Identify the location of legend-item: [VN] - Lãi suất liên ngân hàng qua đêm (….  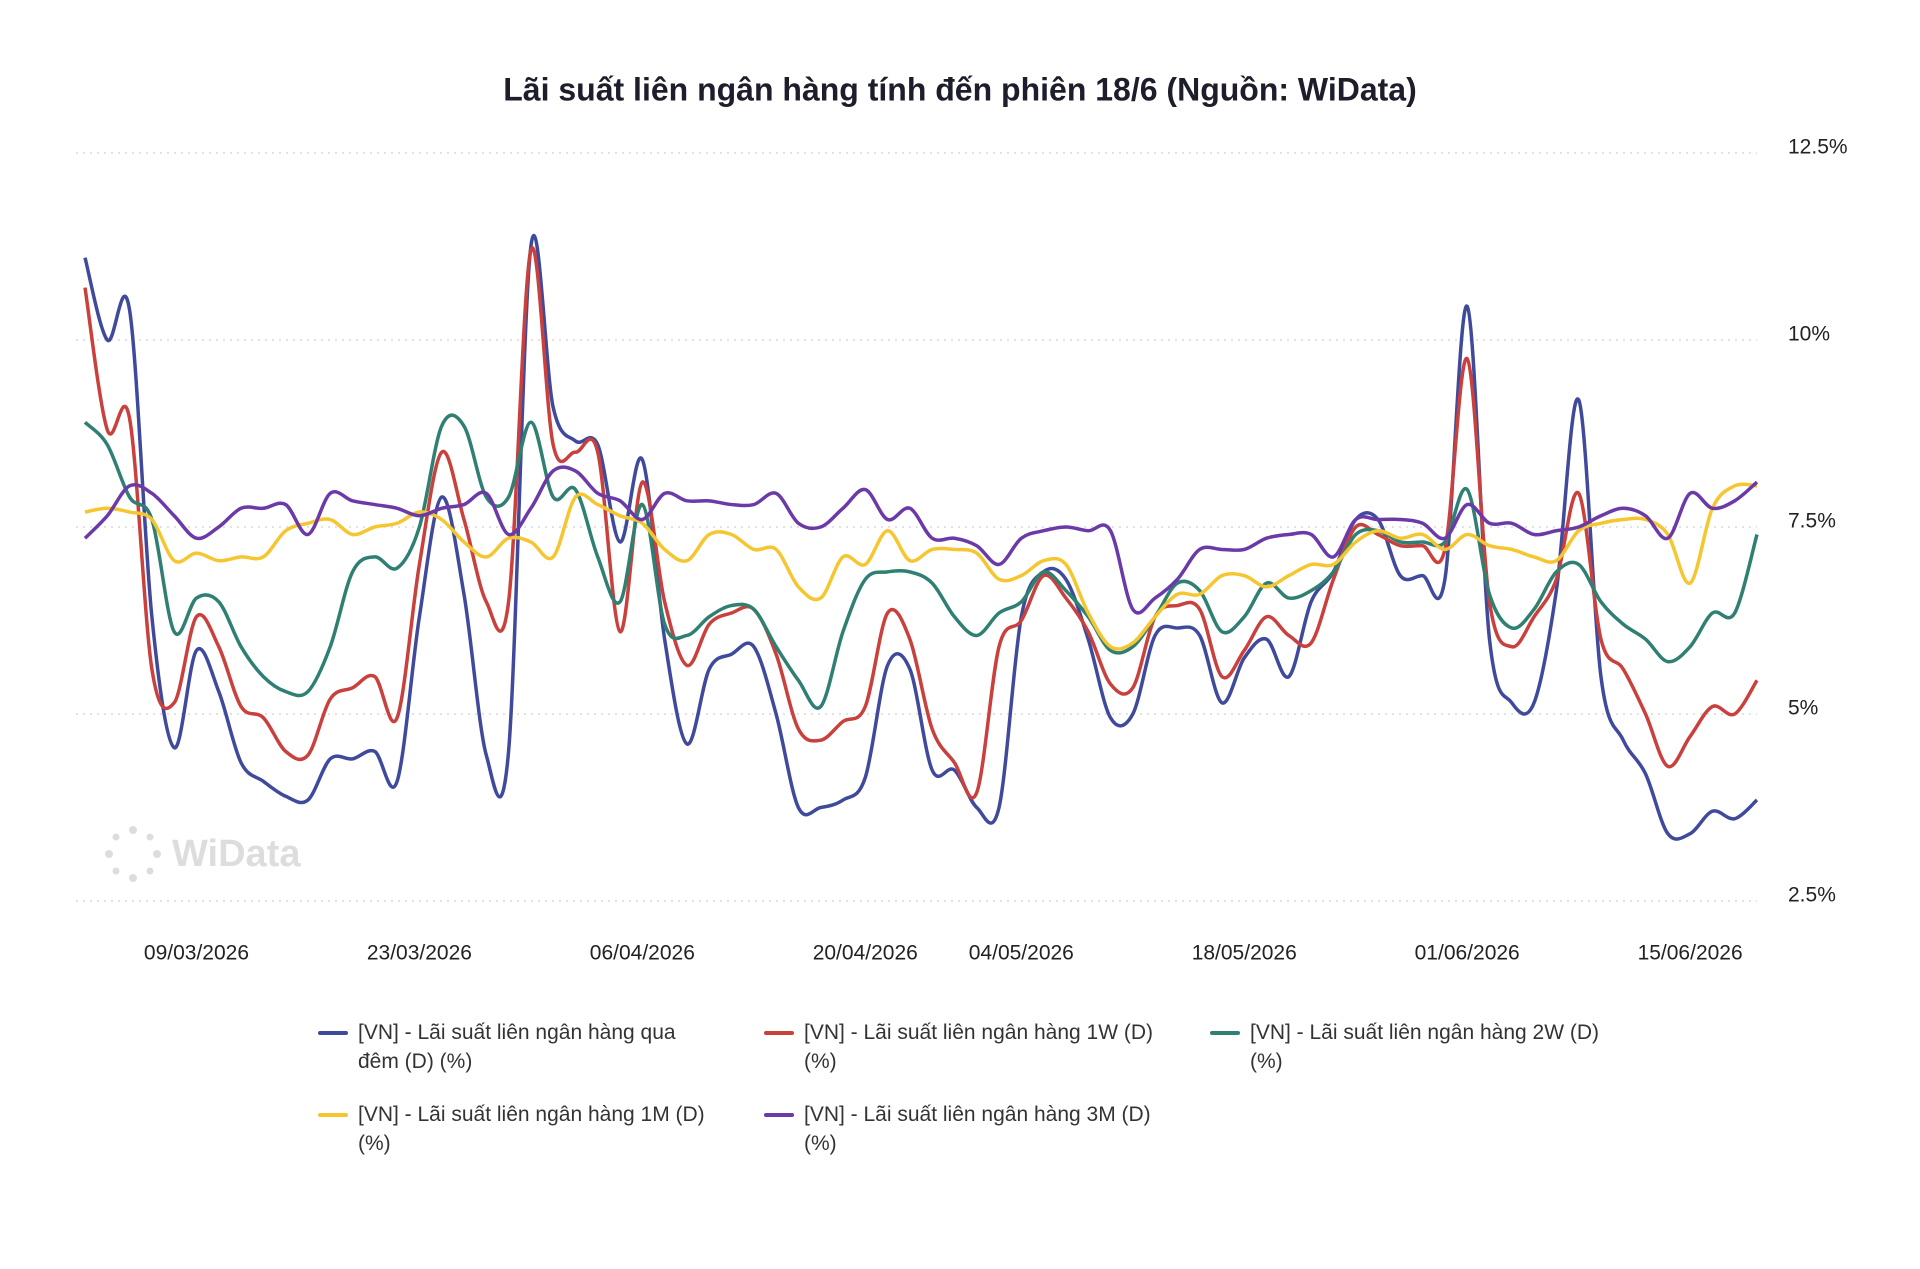
(541, 1047).